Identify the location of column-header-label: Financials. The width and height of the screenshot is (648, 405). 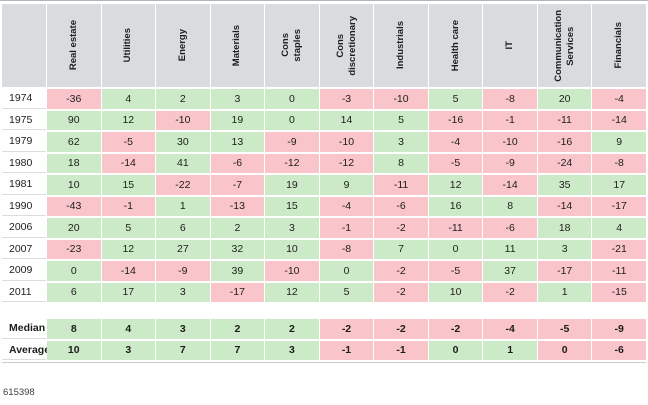
(619, 45).